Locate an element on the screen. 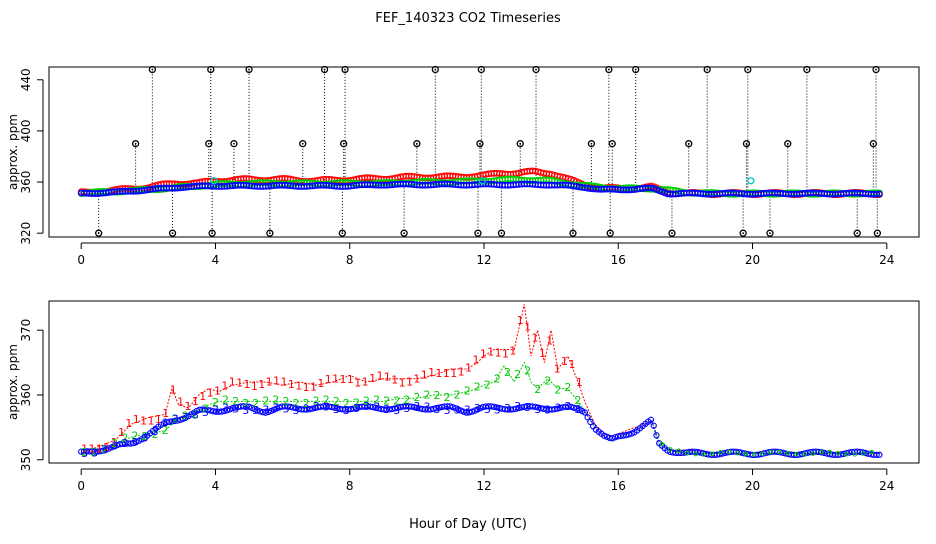 Image resolution: width=936 pixels, height=544 pixels. top-y-axis: 320 360 400 440 is located at coordinates (31, 156).